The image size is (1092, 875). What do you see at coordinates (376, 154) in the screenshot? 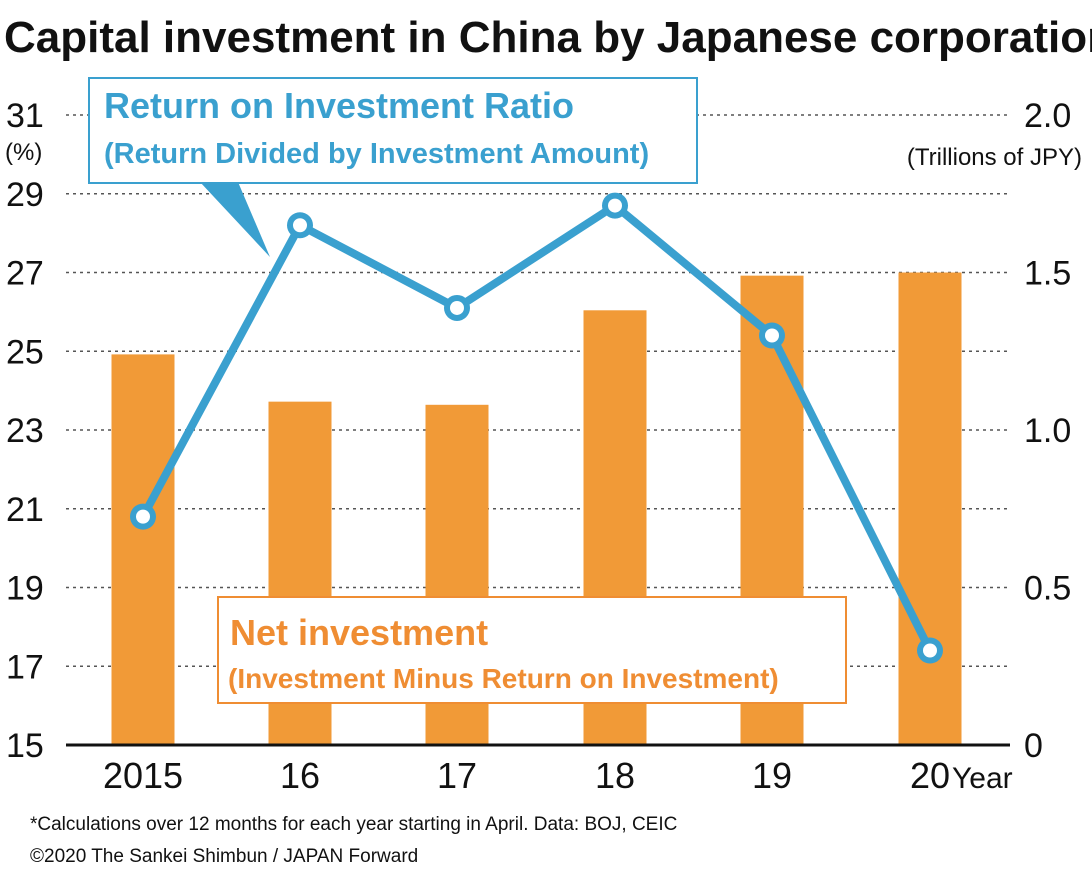
I see `legend-line-detail: (Return Divided by Investment Amount)` at bounding box center [376, 154].